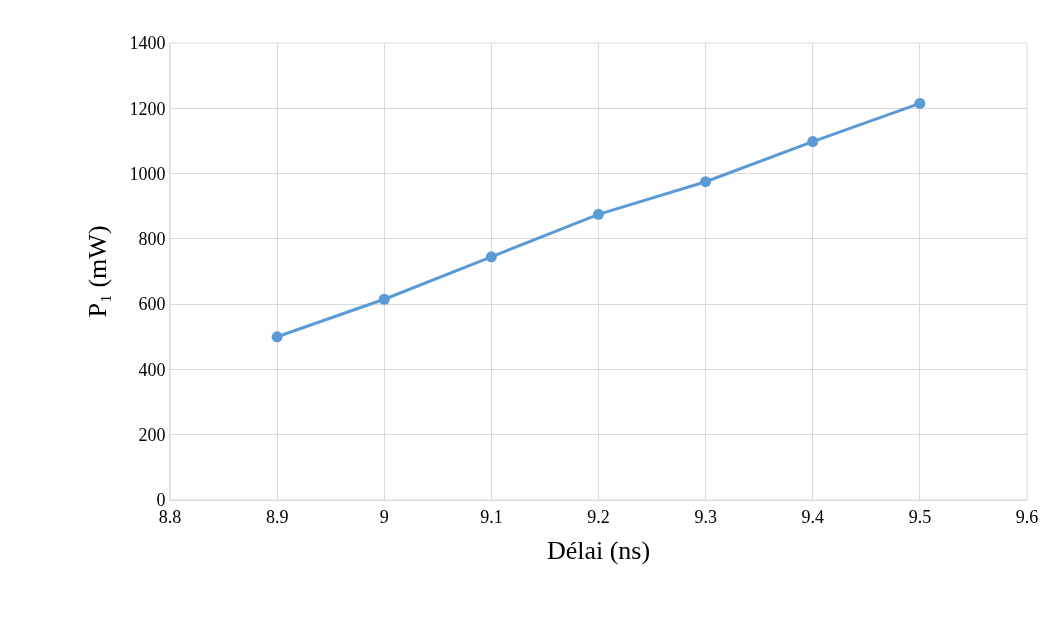 The image size is (1055, 634). What do you see at coordinates (598, 551) in the screenshot?
I see `x-axis-title: Délai (ns)` at bounding box center [598, 551].